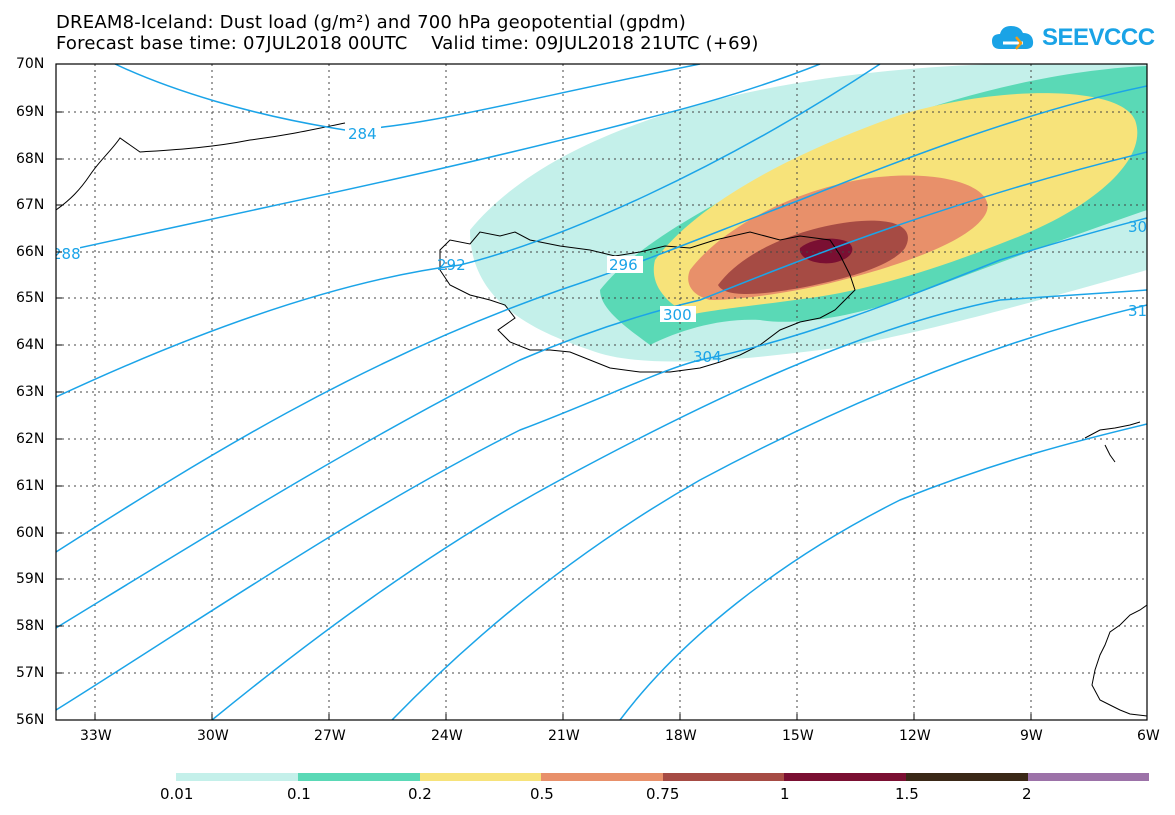 Image resolution: width=1175 pixels, height=815 pixels. Describe the element at coordinates (177, 794) in the screenshot. I see `colorbar-label: 0.01` at that location.